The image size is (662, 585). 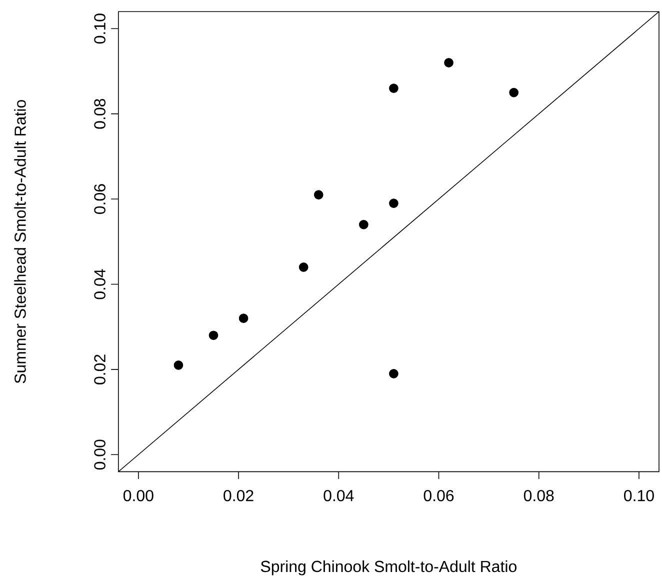 What do you see at coordinates (100, 199) in the screenshot?
I see `y-tick-label: 0.06` at bounding box center [100, 199].